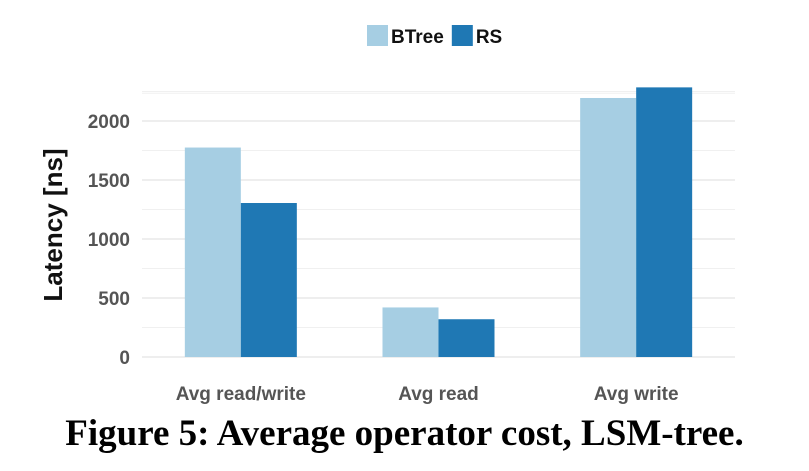  What do you see at coordinates (109, 181) in the screenshot?
I see `y-tick-label: 1500` at bounding box center [109, 181].